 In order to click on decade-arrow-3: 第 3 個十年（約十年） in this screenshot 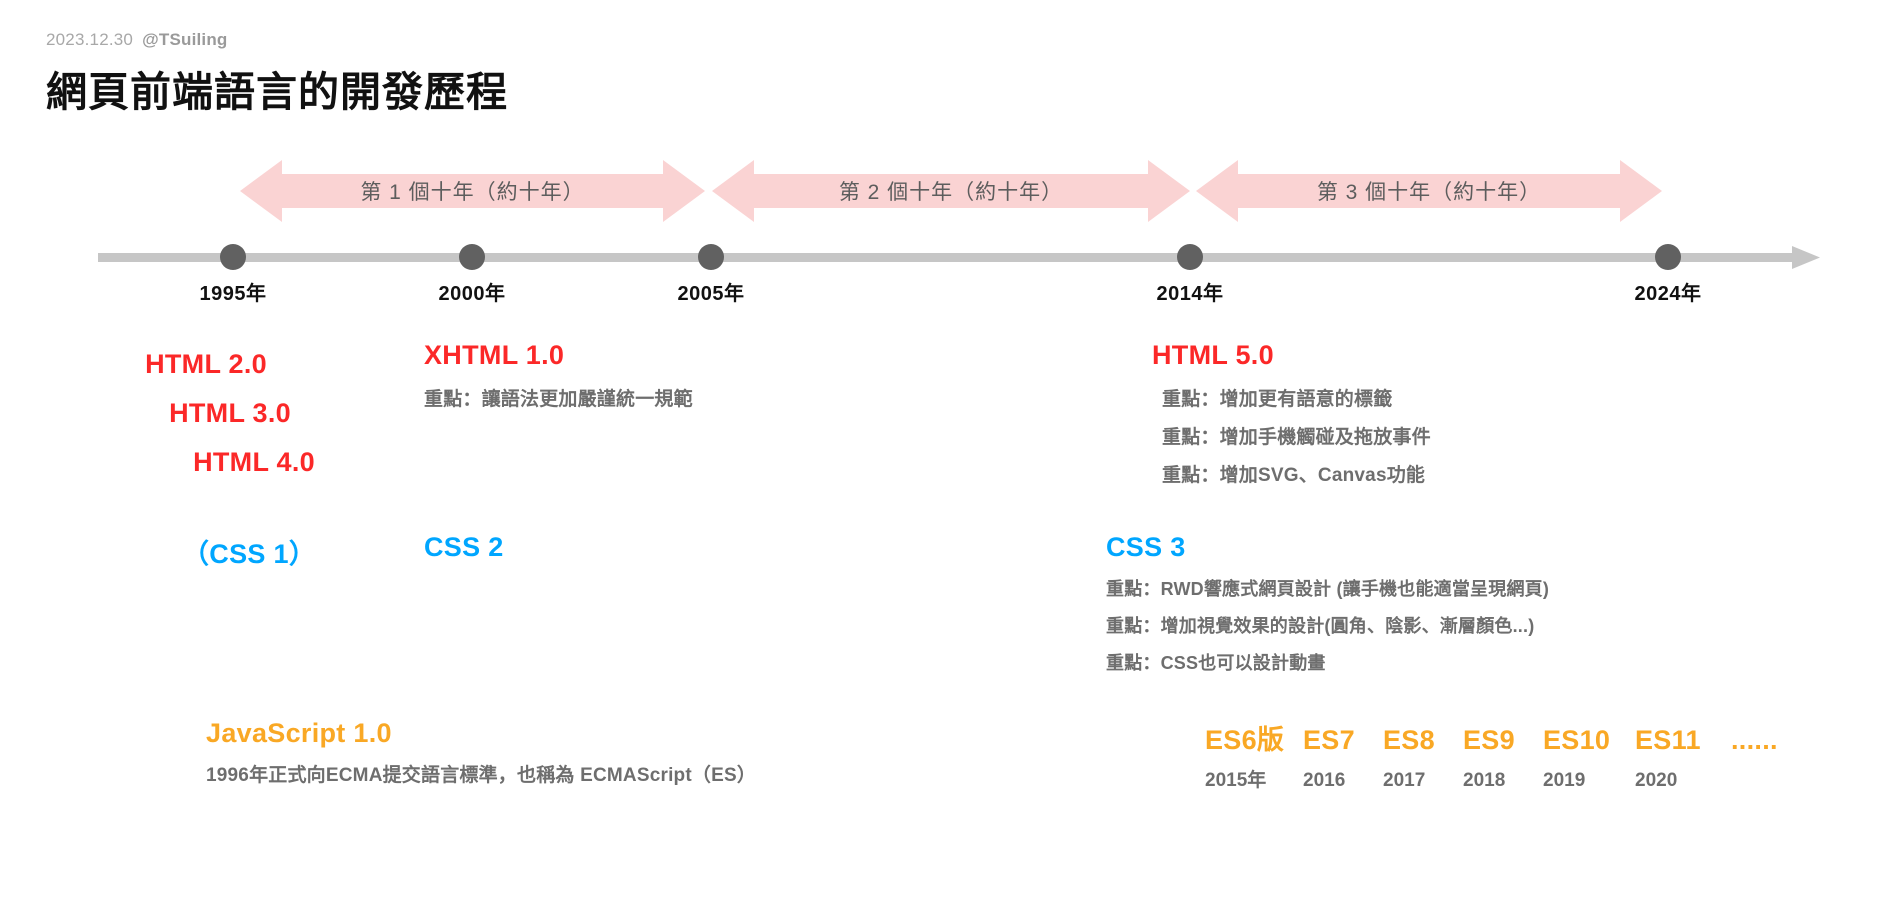, I will do `click(1429, 191)`.